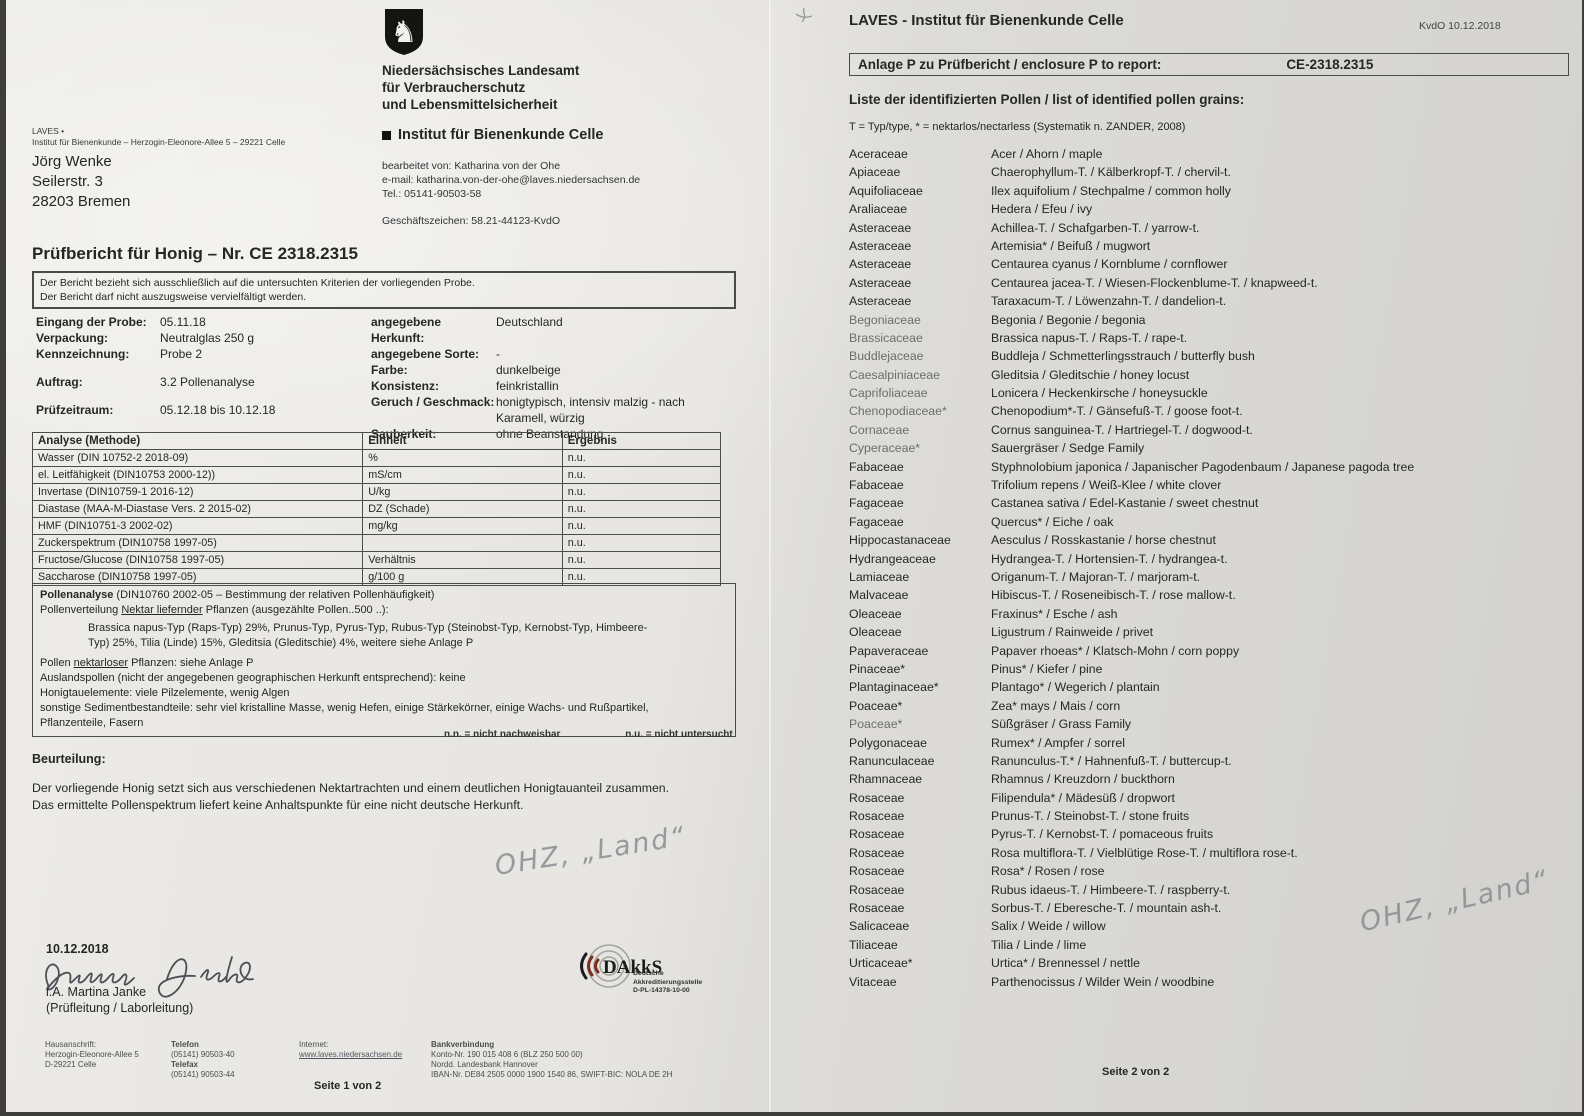 The image size is (1584, 1116). Describe the element at coordinates (877, 668) in the screenshot. I see `pollen-family: Pinaceae*` at that location.